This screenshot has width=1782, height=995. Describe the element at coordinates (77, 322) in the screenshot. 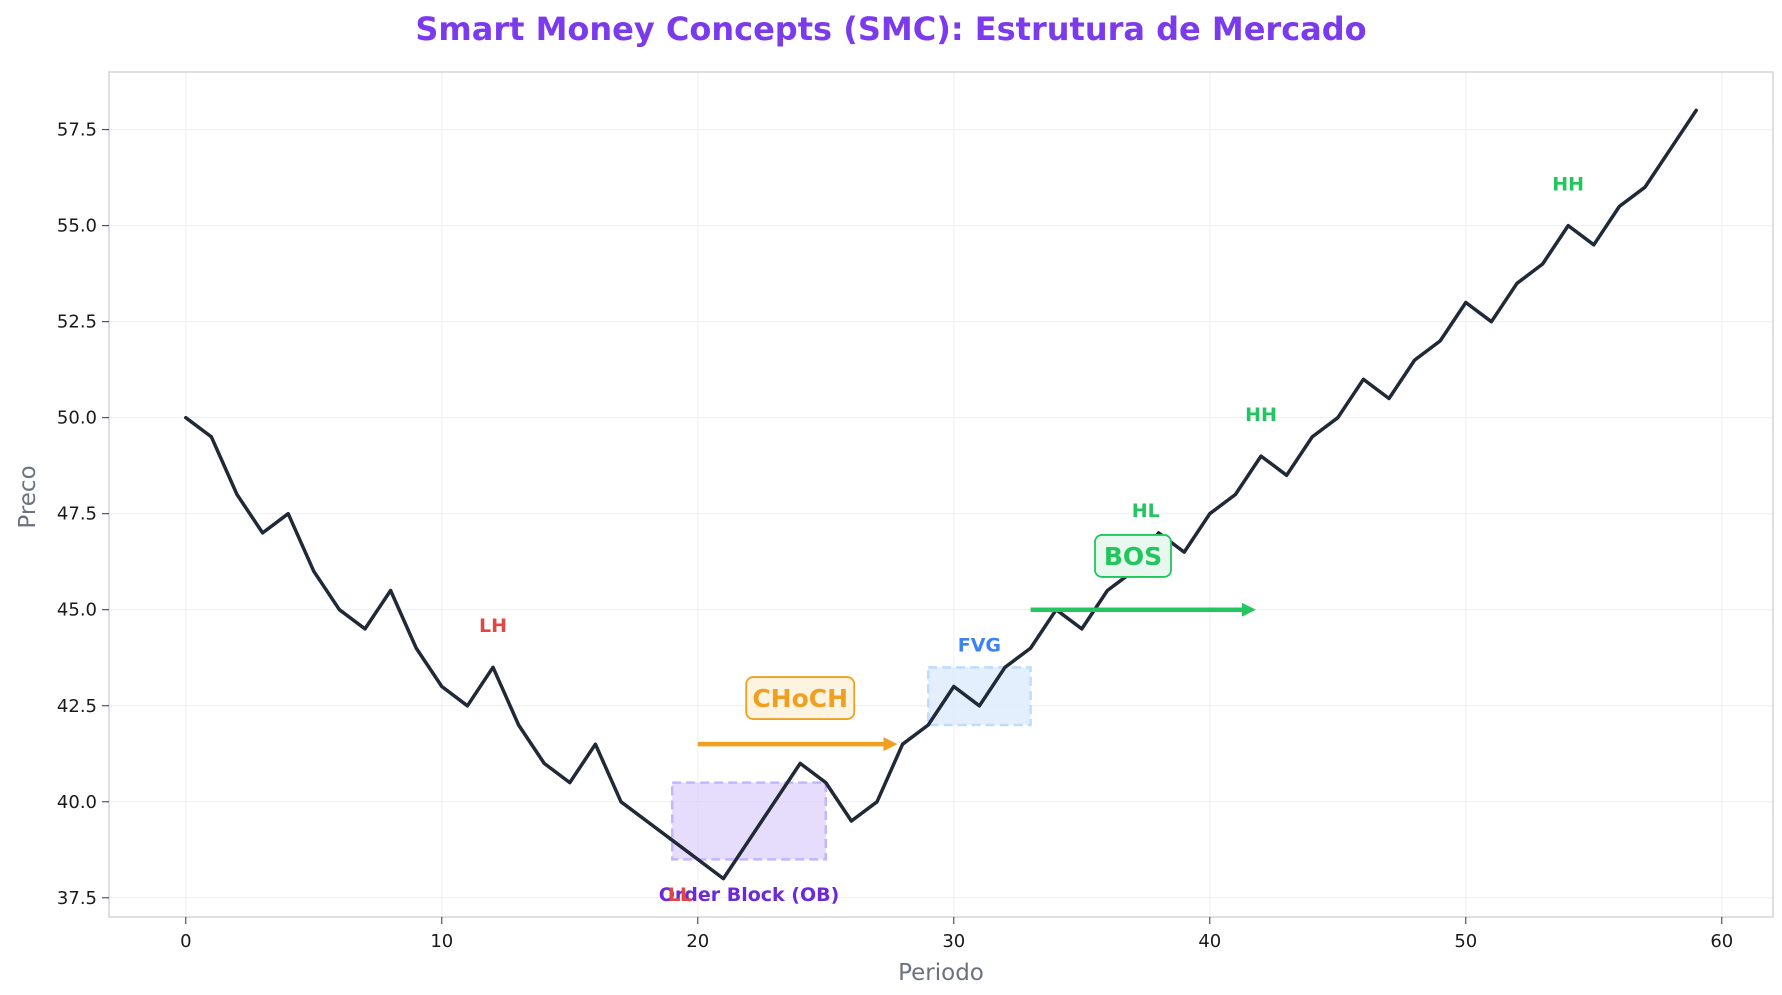

I see `y-tick-label: 52.5` at that location.